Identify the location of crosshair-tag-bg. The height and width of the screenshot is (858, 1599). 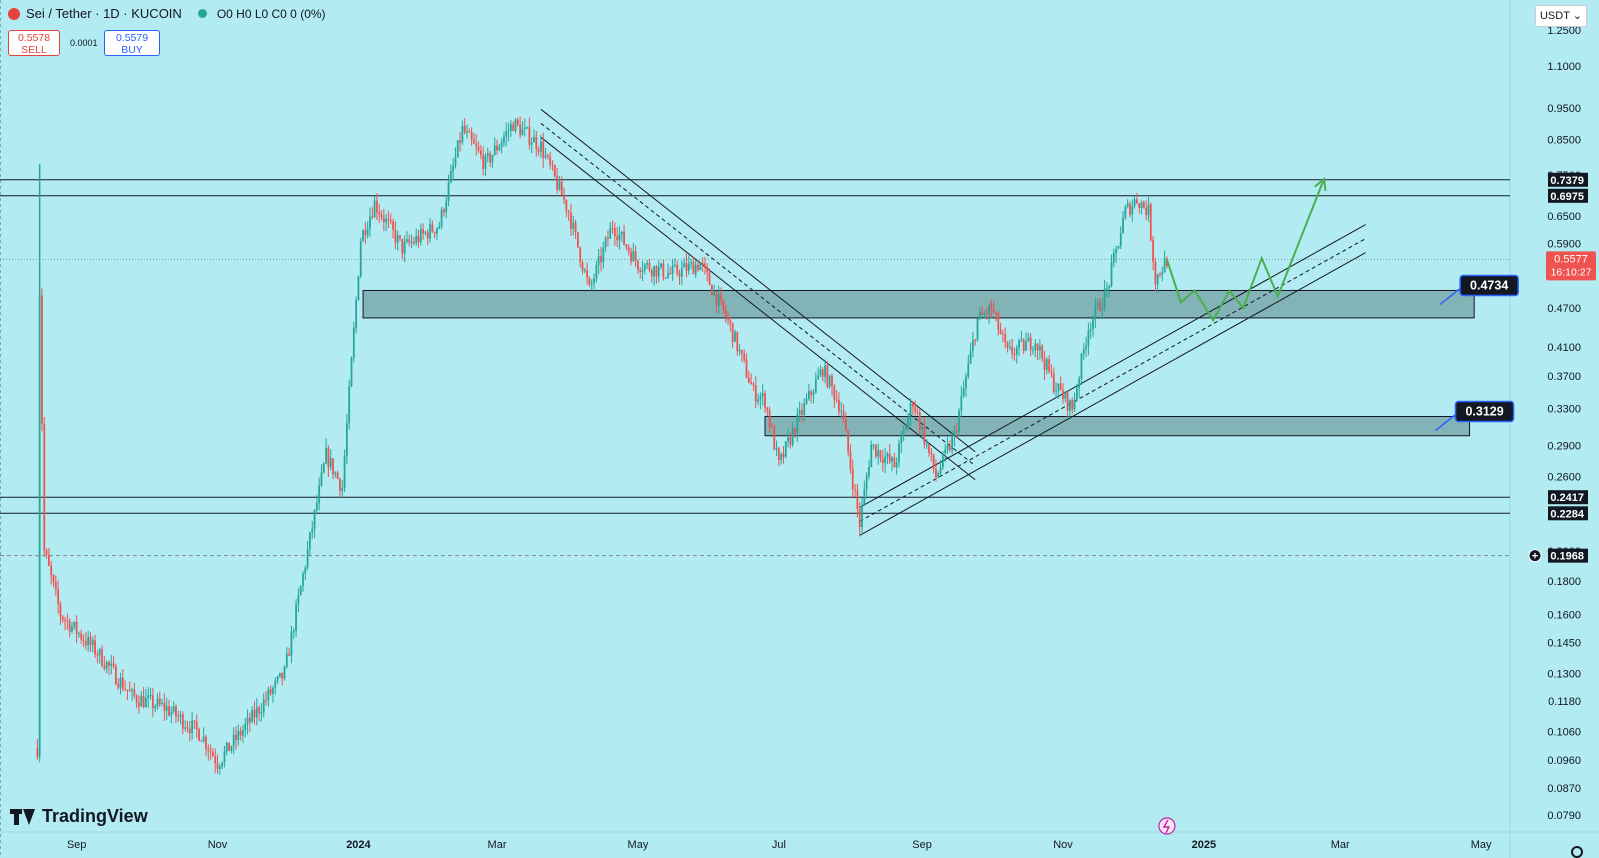
(1568, 555).